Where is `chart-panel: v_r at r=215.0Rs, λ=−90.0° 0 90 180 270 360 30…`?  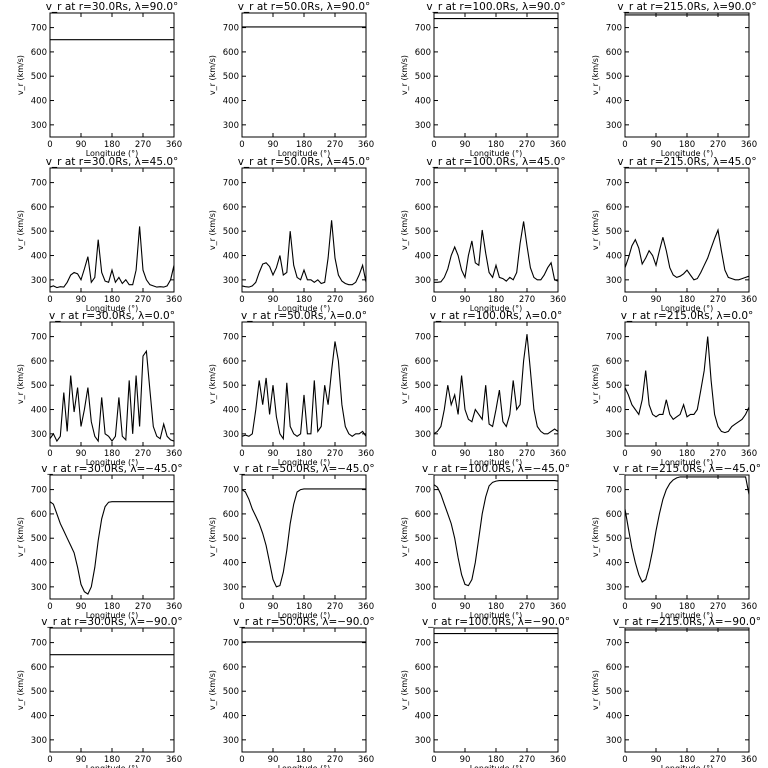 chart-panel: v_r at r=215.0Rs, λ=−90.0° 0 90 180 270 360 30… is located at coordinates (676, 692).